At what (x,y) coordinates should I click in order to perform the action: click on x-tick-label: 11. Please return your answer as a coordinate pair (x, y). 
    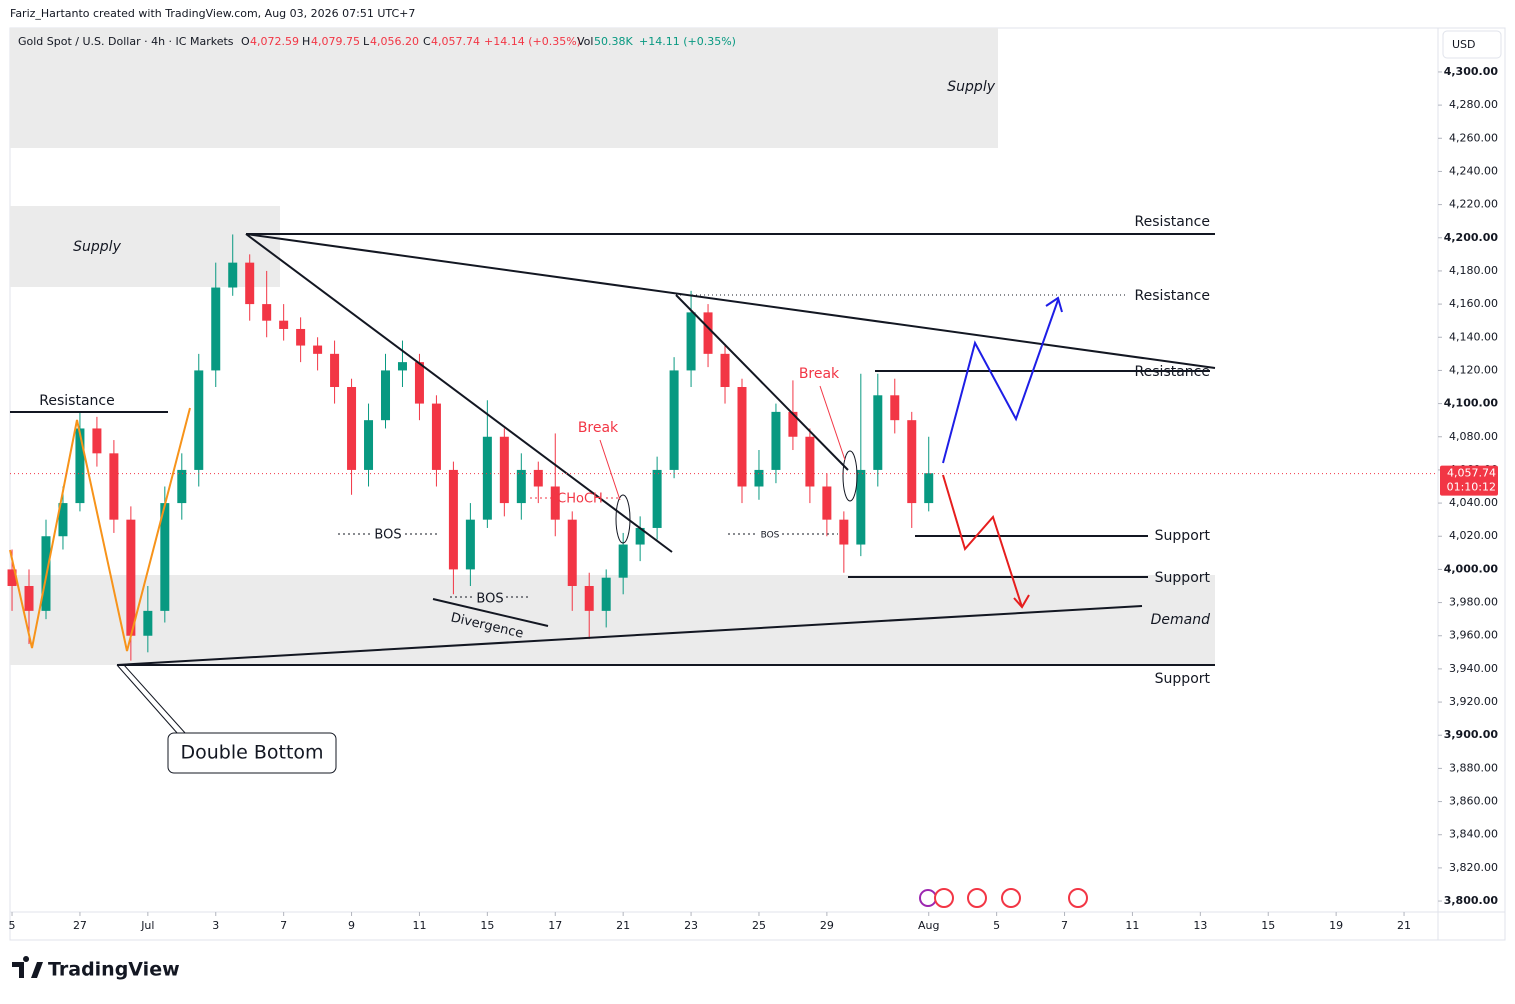
    Looking at the image, I should click on (419, 925).